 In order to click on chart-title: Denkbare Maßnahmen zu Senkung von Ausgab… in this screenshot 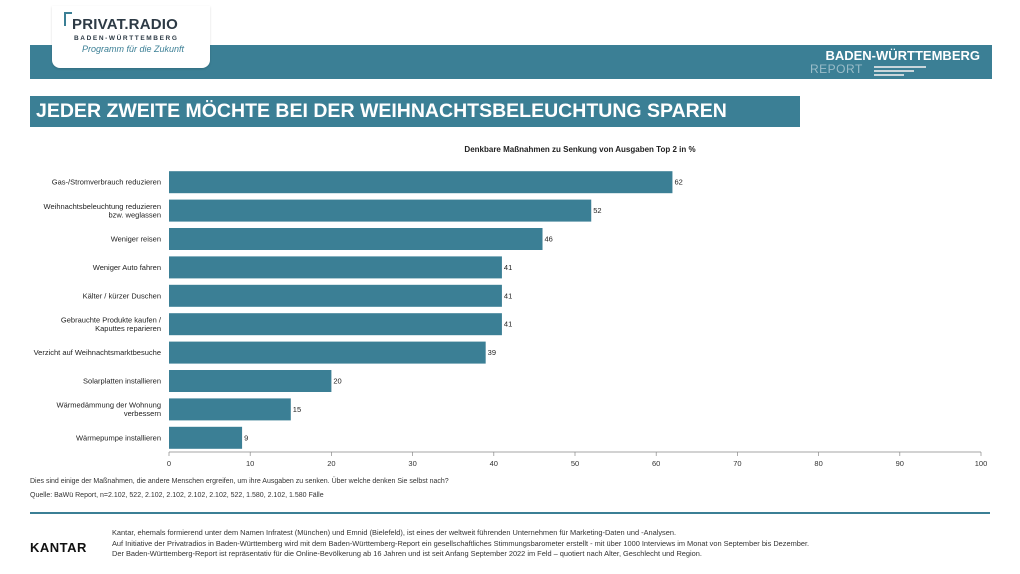, I will do `click(580, 149)`.